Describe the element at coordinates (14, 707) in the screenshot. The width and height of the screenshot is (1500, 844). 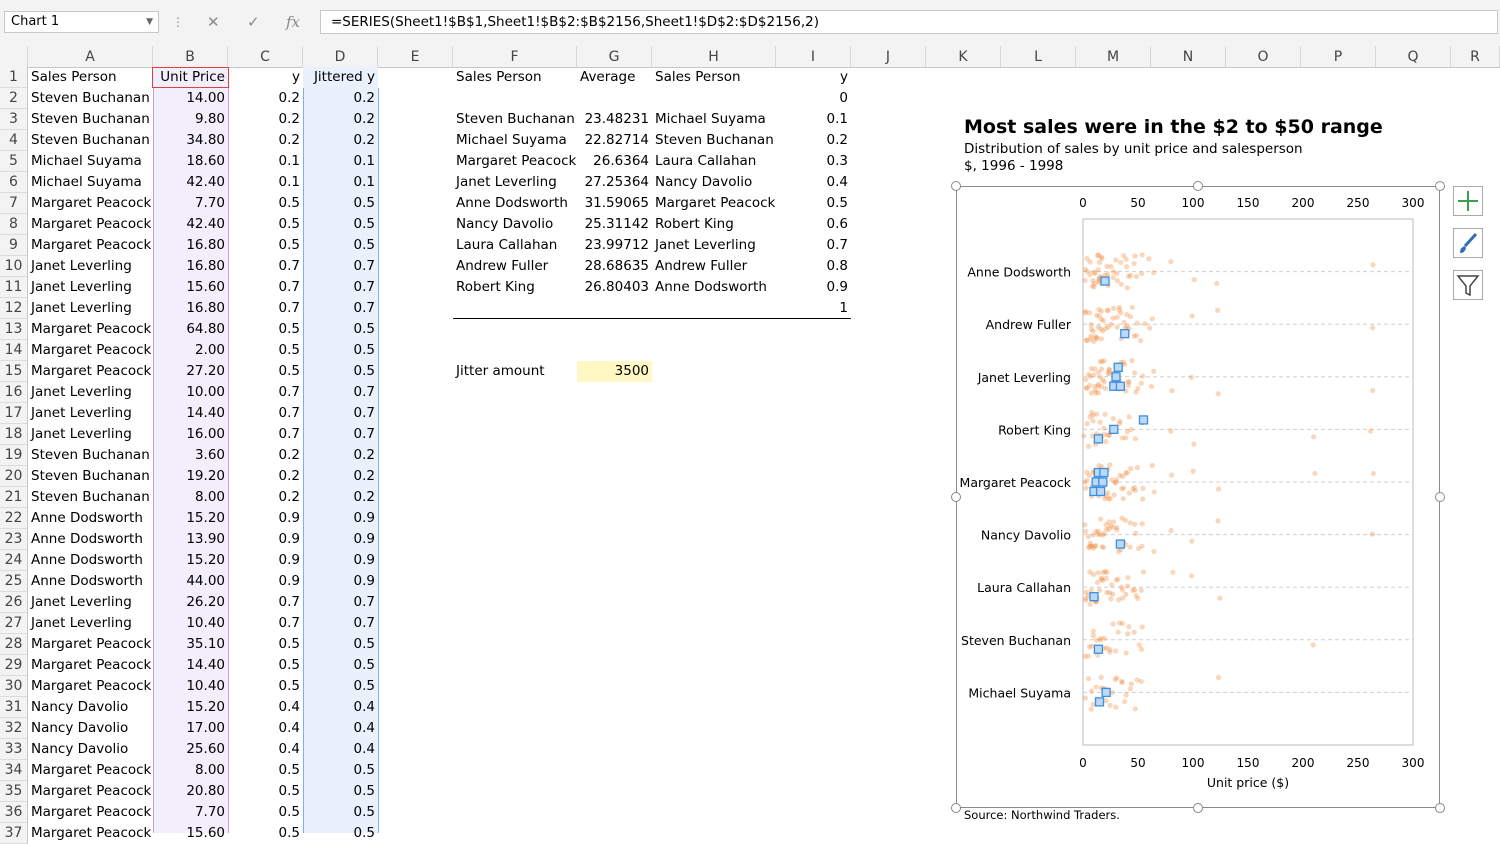
I see `row-header: 31` at that location.